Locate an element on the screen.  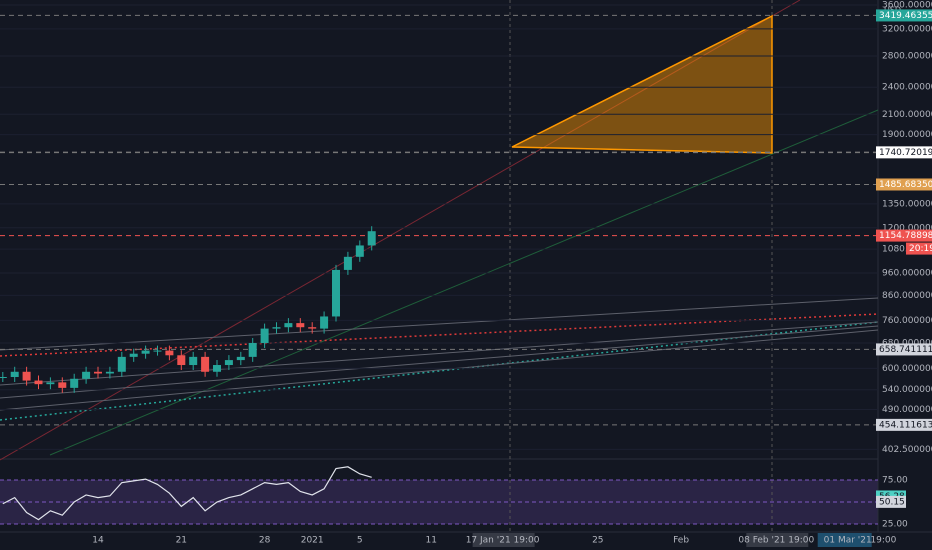
price-tag-text: 658.74111127 is located at coordinates (905, 350).